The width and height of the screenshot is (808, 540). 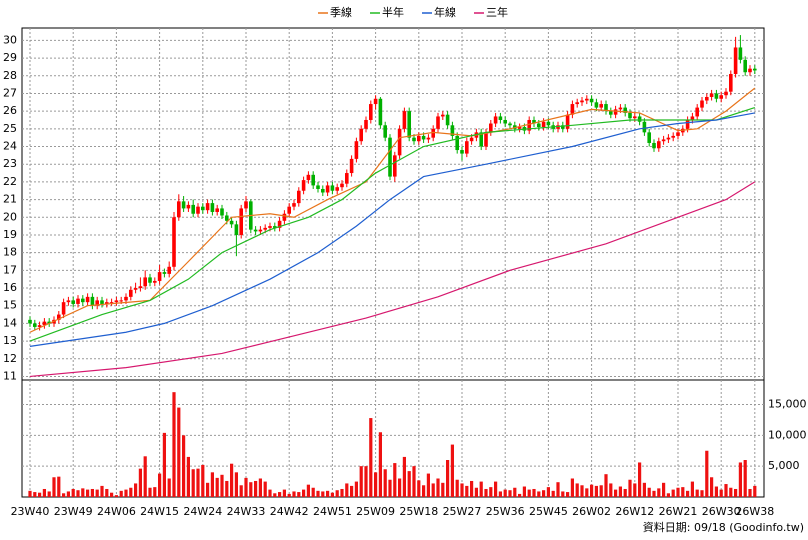 I want to click on y-tick-label: 29, so click(x=10, y=57).